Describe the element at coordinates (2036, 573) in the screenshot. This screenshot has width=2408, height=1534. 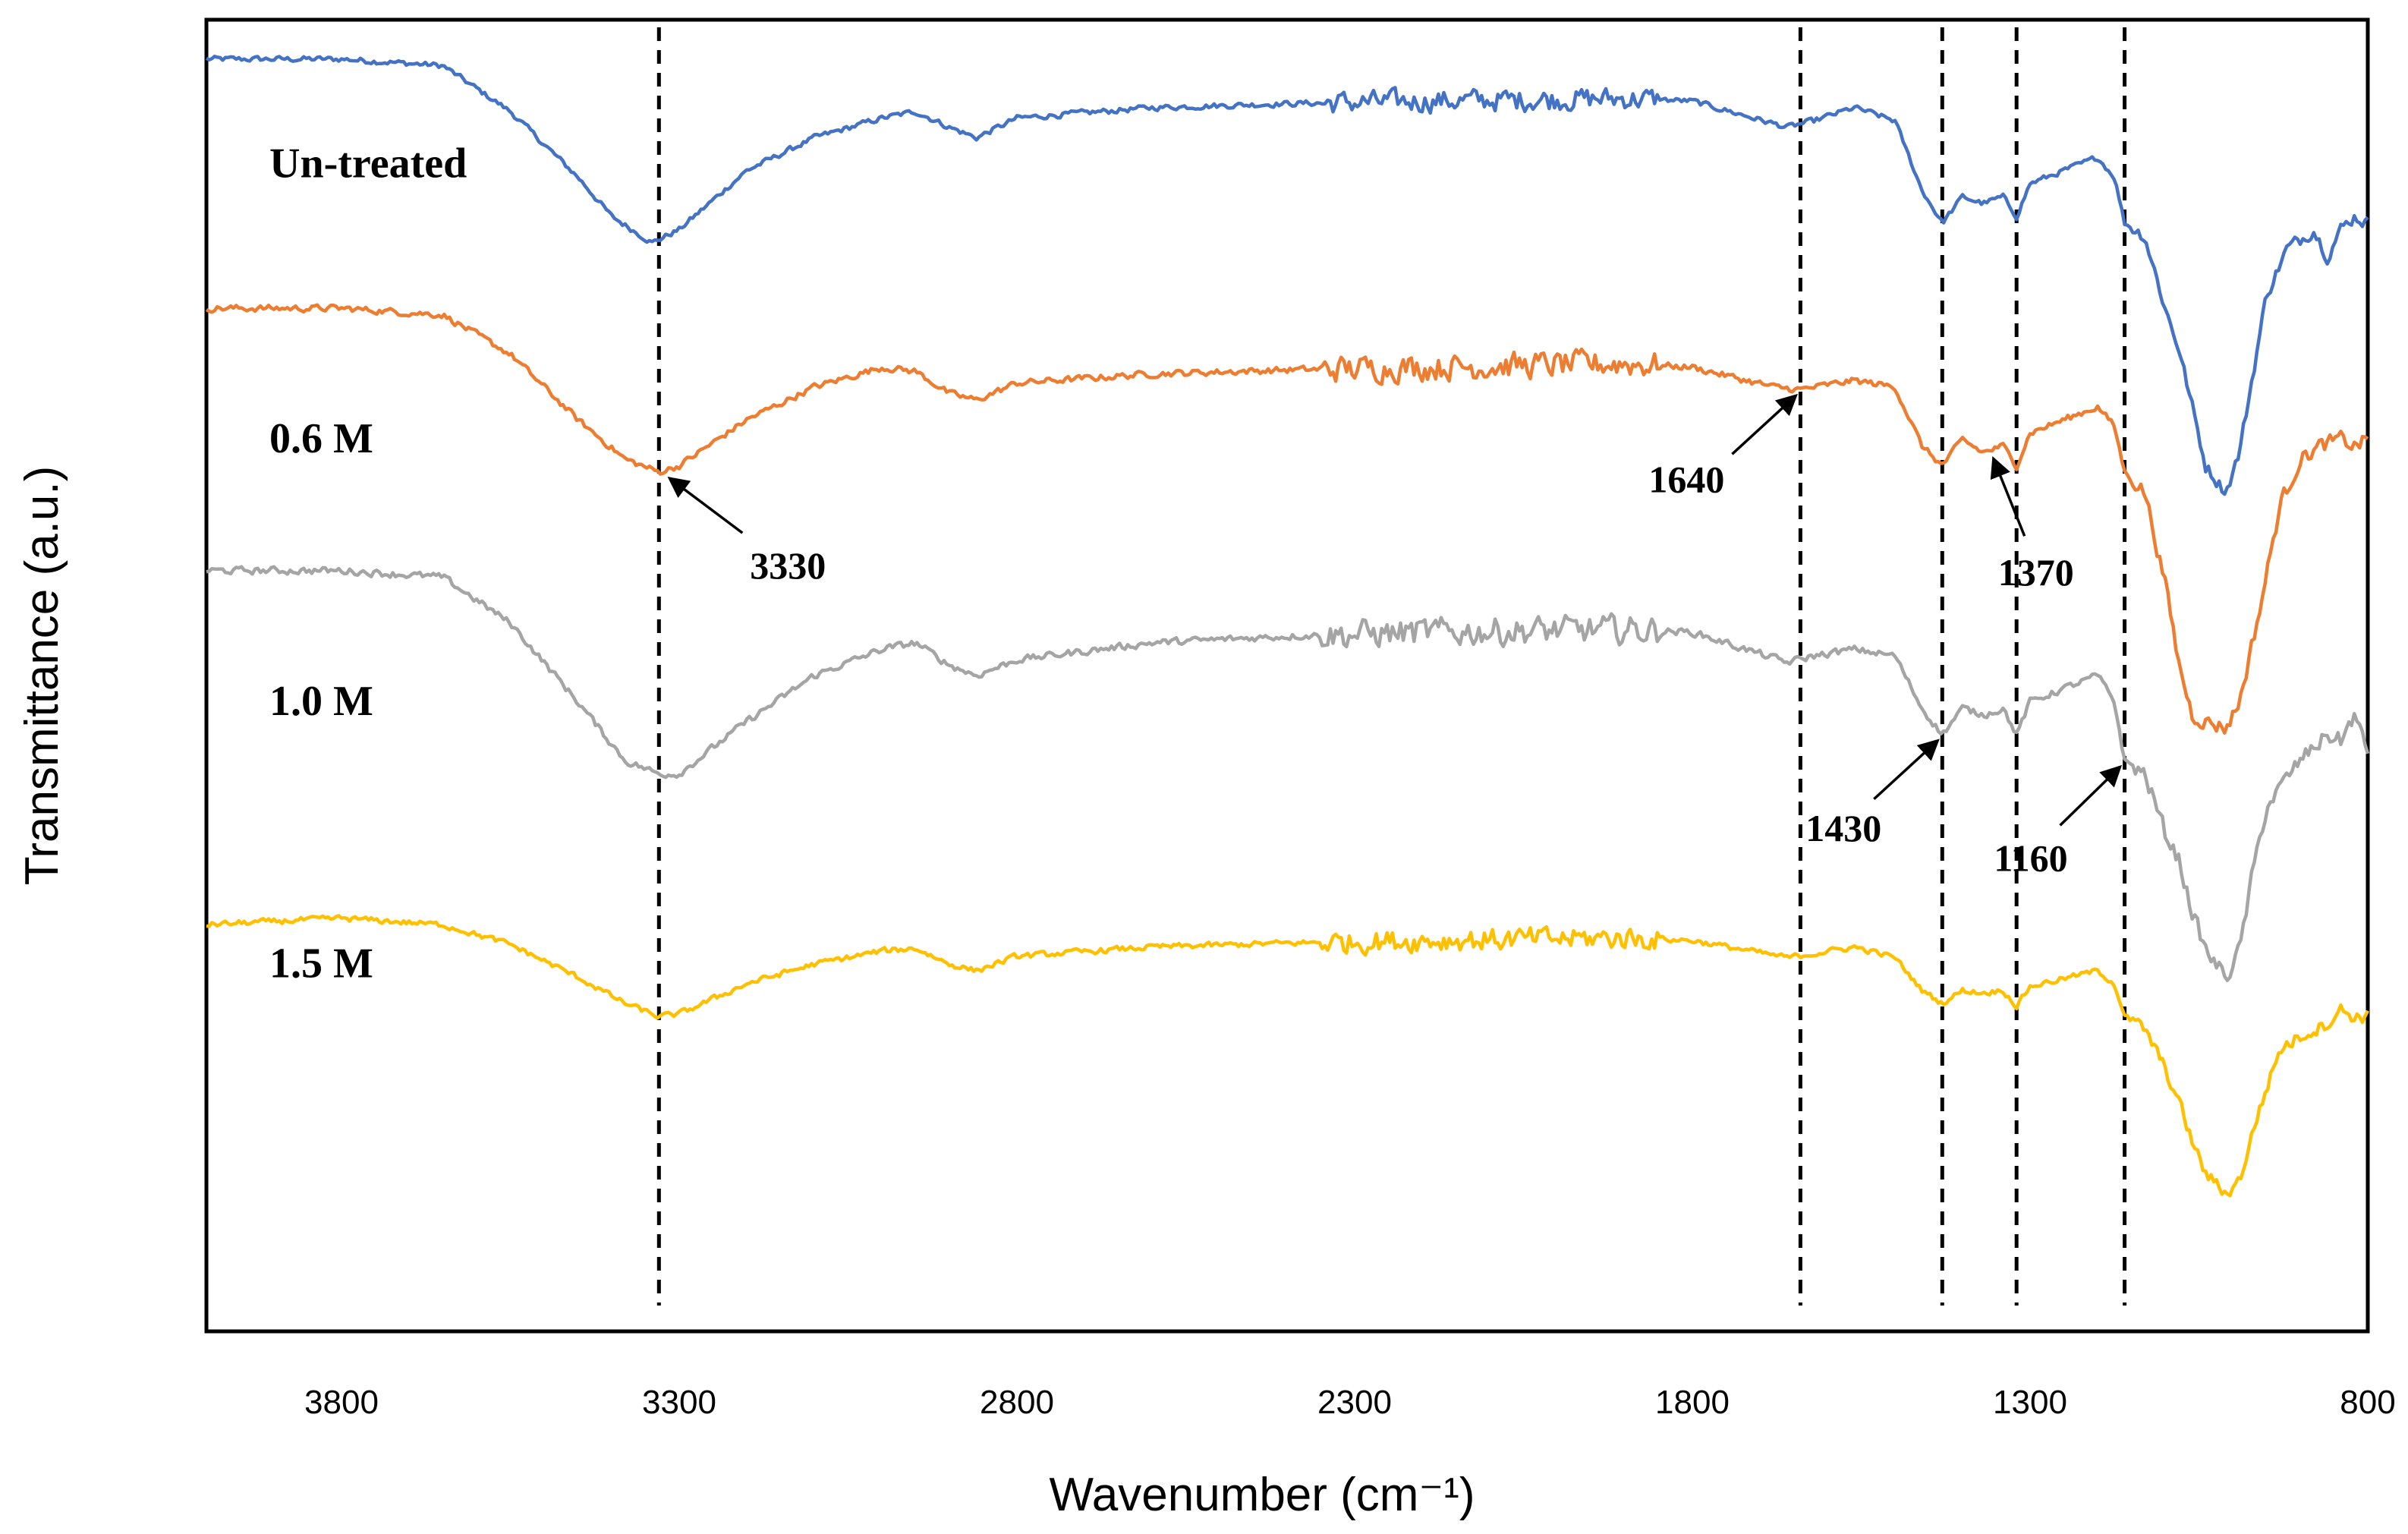
I see `annotation-label-1370: 1370` at that location.